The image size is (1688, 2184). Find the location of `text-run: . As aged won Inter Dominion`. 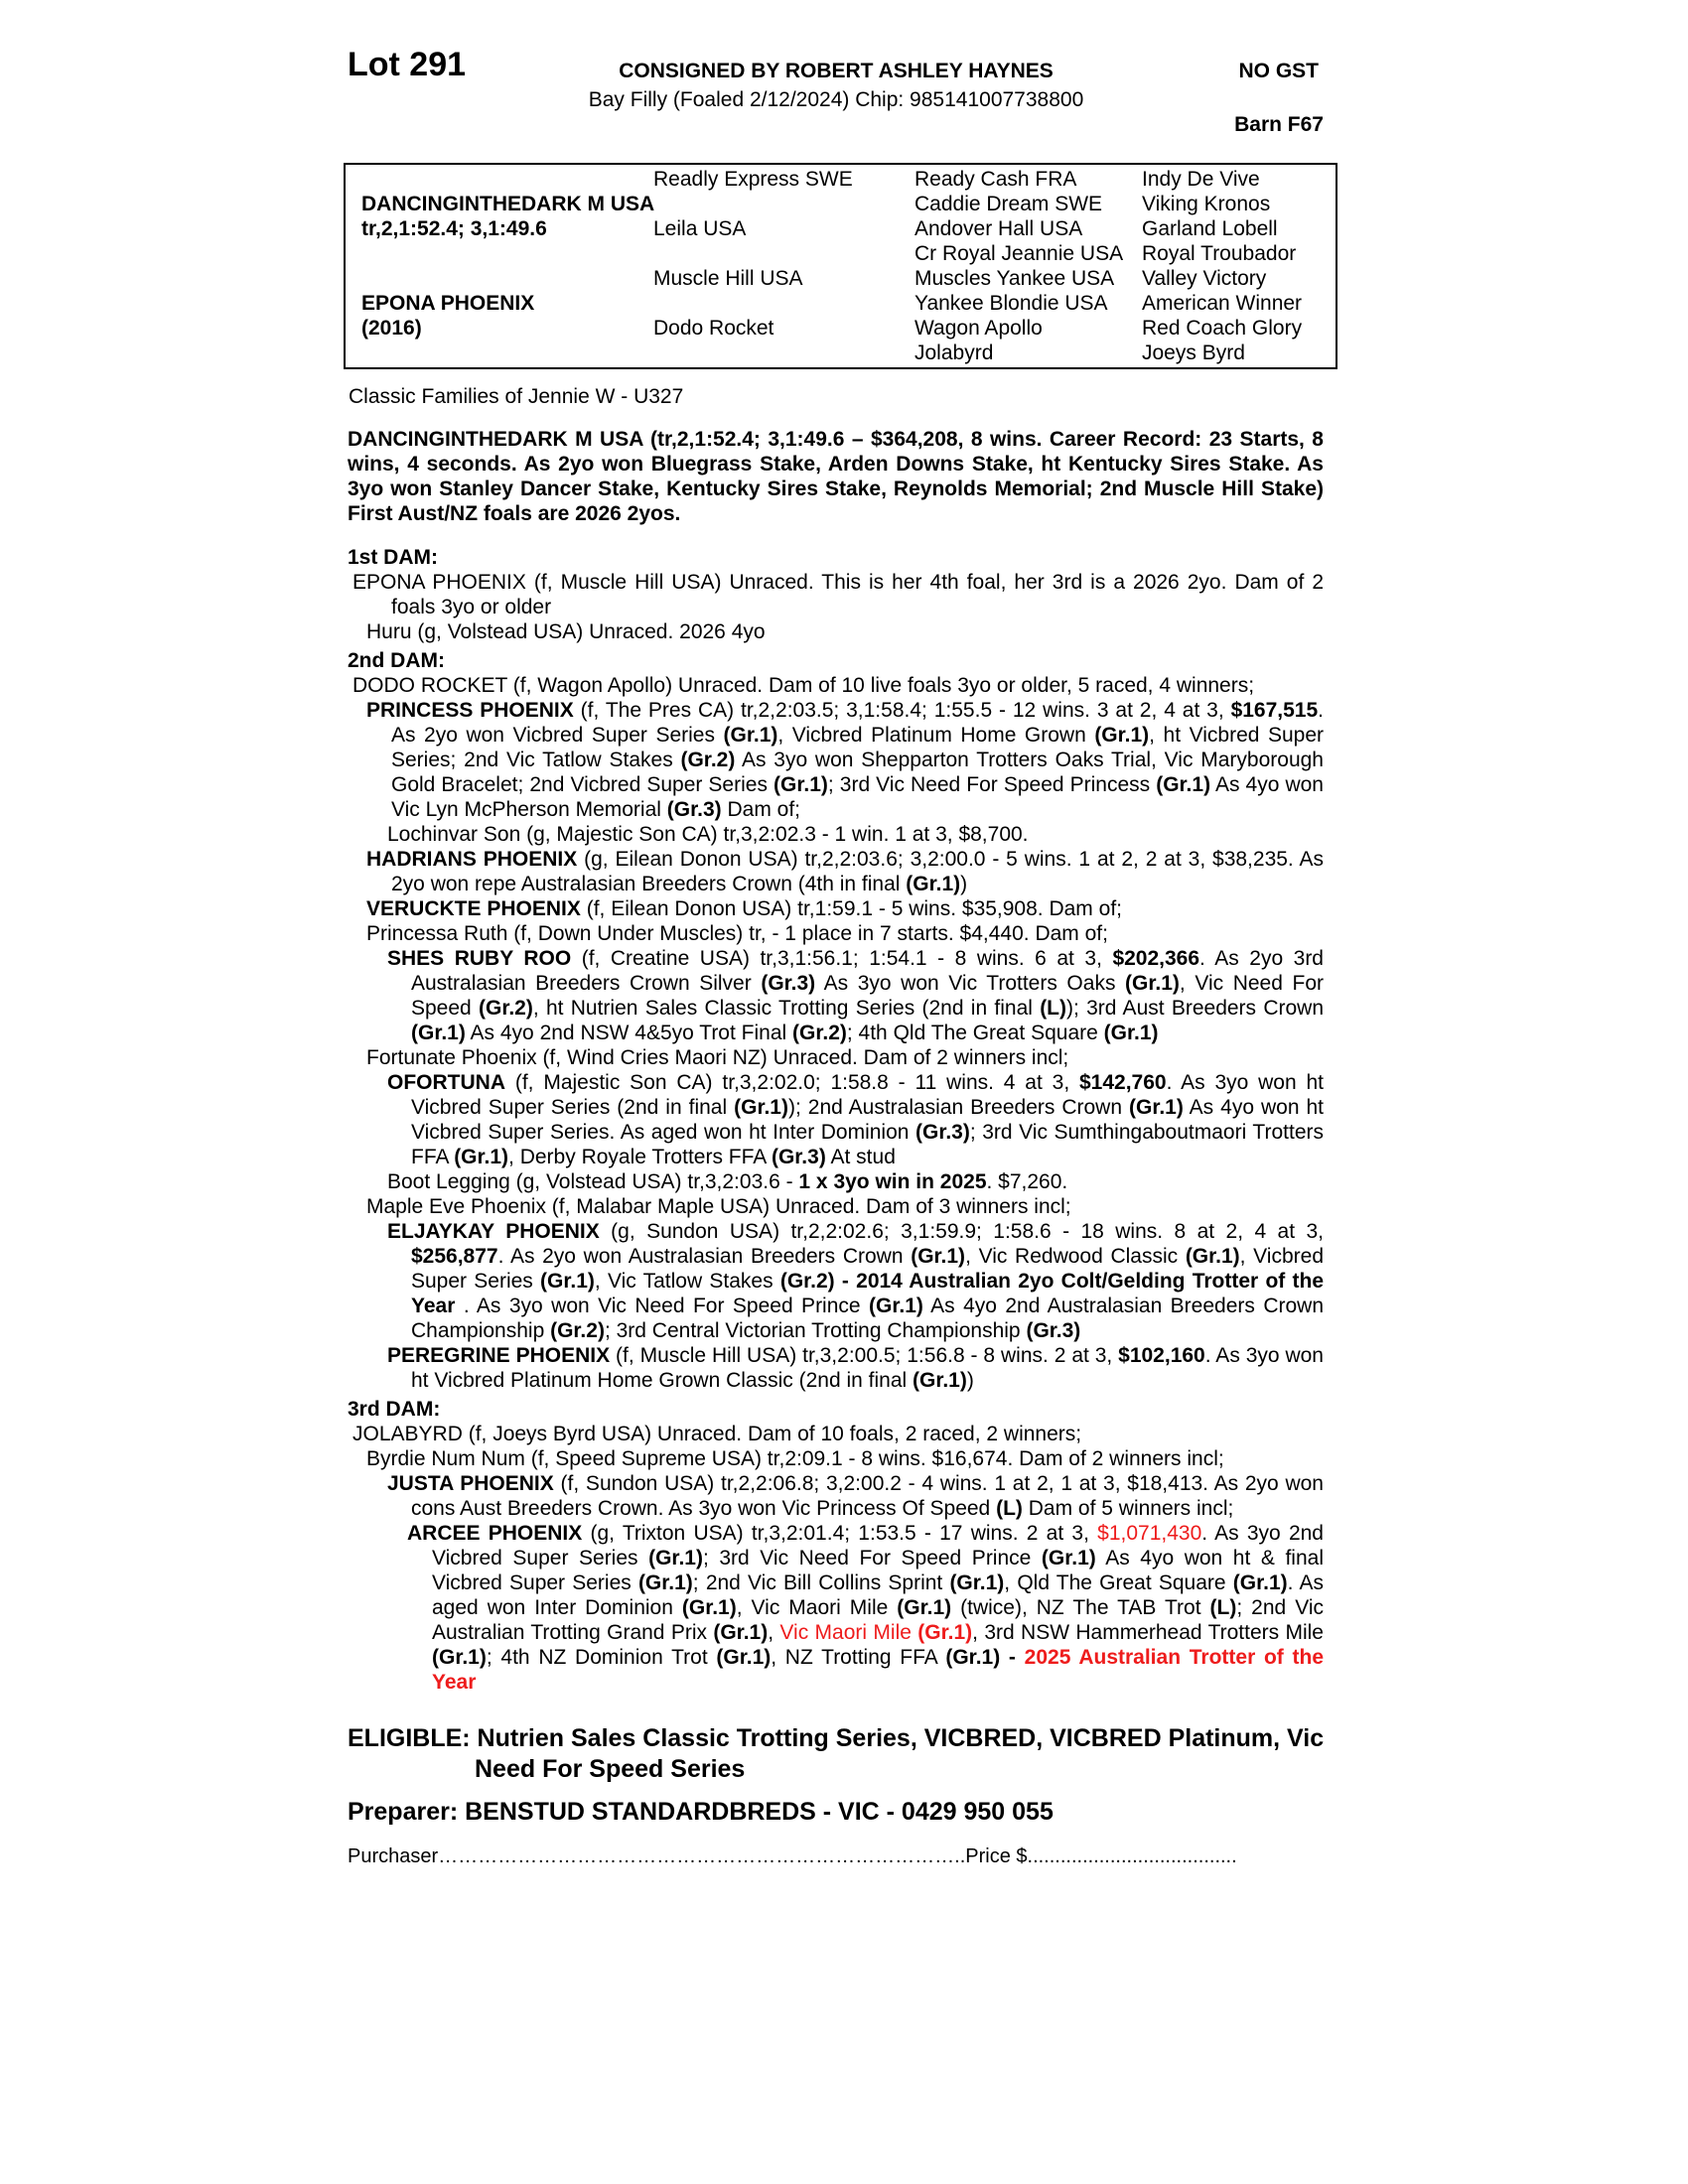

text-run: . As aged won Inter Dominion is located at coordinates (878, 1595).